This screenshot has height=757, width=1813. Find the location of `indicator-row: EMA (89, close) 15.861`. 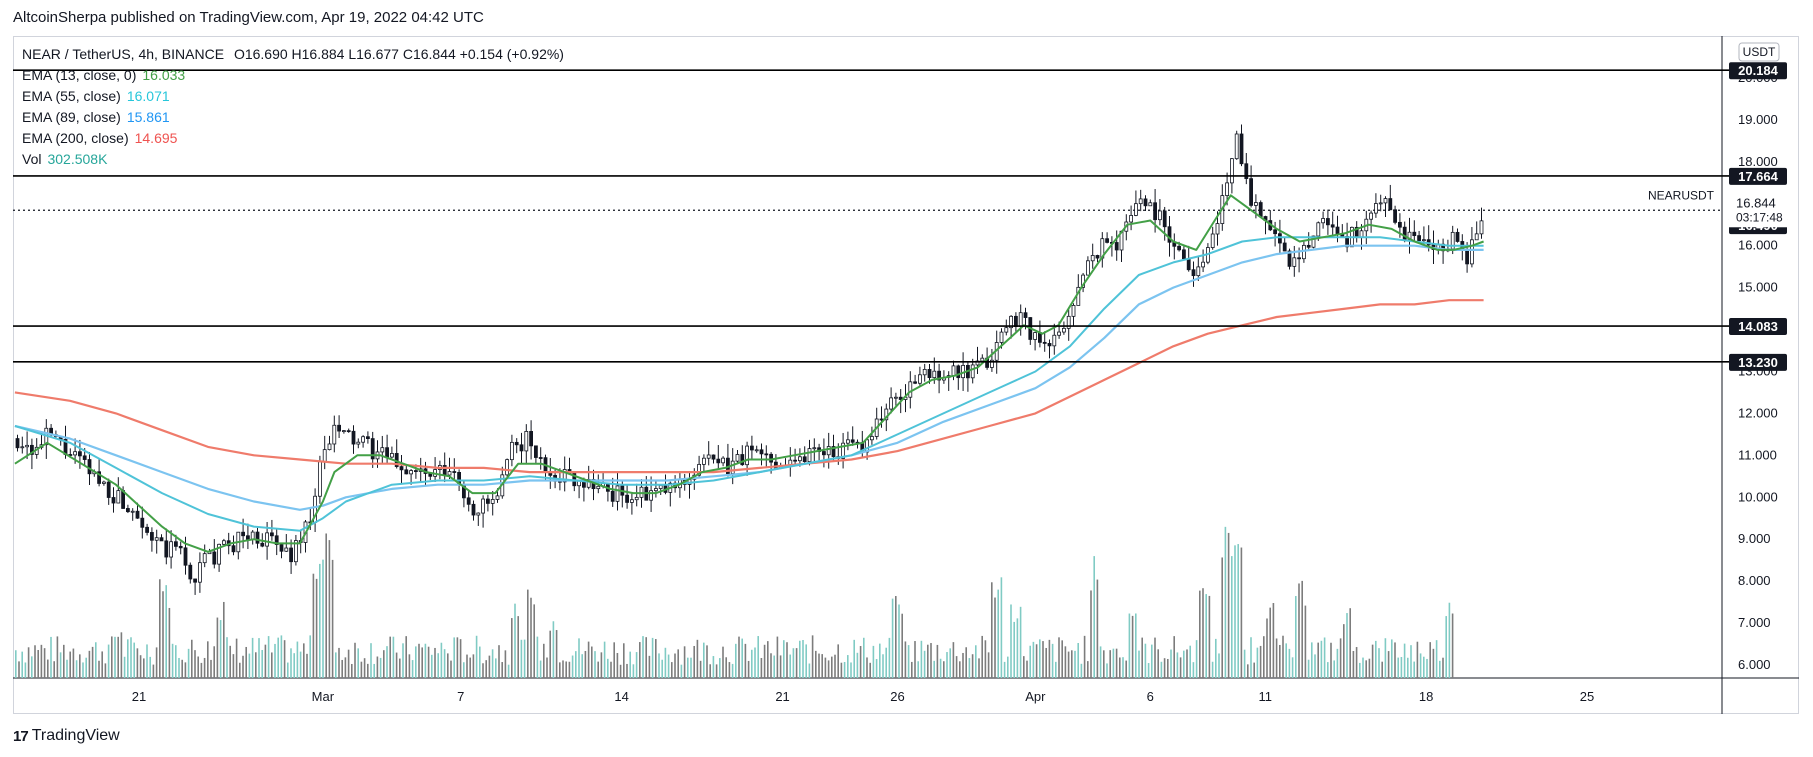

indicator-row: EMA (89, close) 15.861 is located at coordinates (293, 117).